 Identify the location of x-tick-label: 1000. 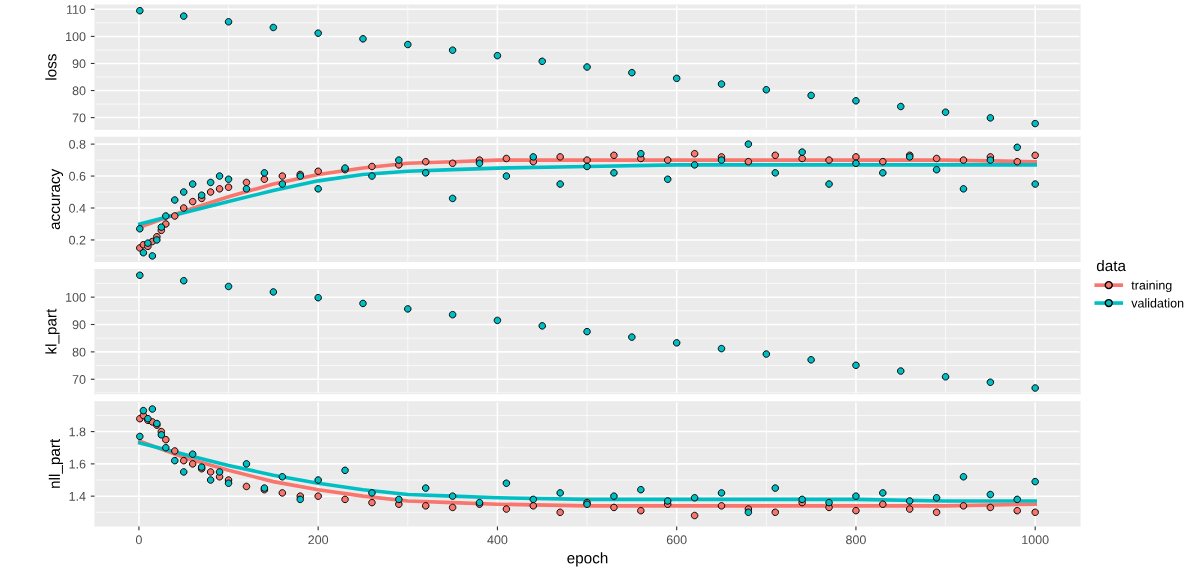
(1035, 540).